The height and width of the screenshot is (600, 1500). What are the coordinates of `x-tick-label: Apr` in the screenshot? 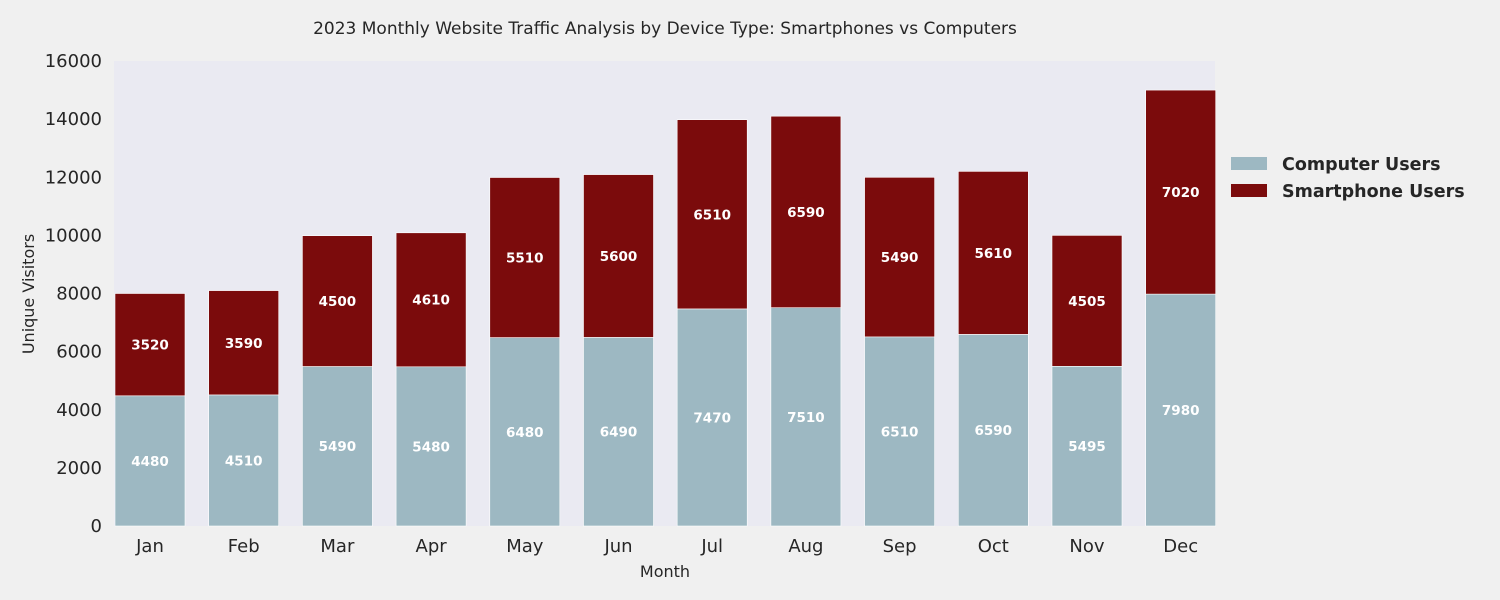 It's located at (432, 546).